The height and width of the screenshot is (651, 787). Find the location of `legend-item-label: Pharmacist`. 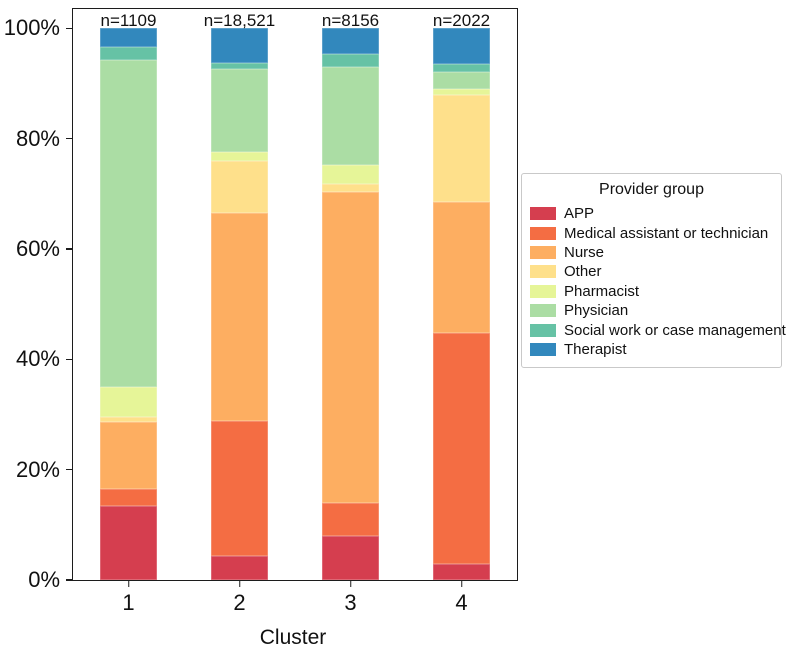

legend-item-label: Pharmacist is located at coordinates (602, 291).